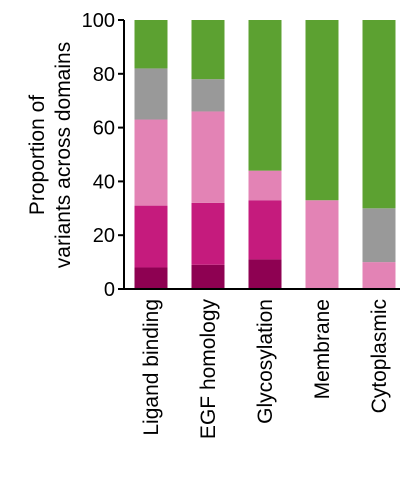 This screenshot has width=400, height=481. What do you see at coordinates (98, 21) in the screenshot?
I see `y-tick-label: 100` at bounding box center [98, 21].